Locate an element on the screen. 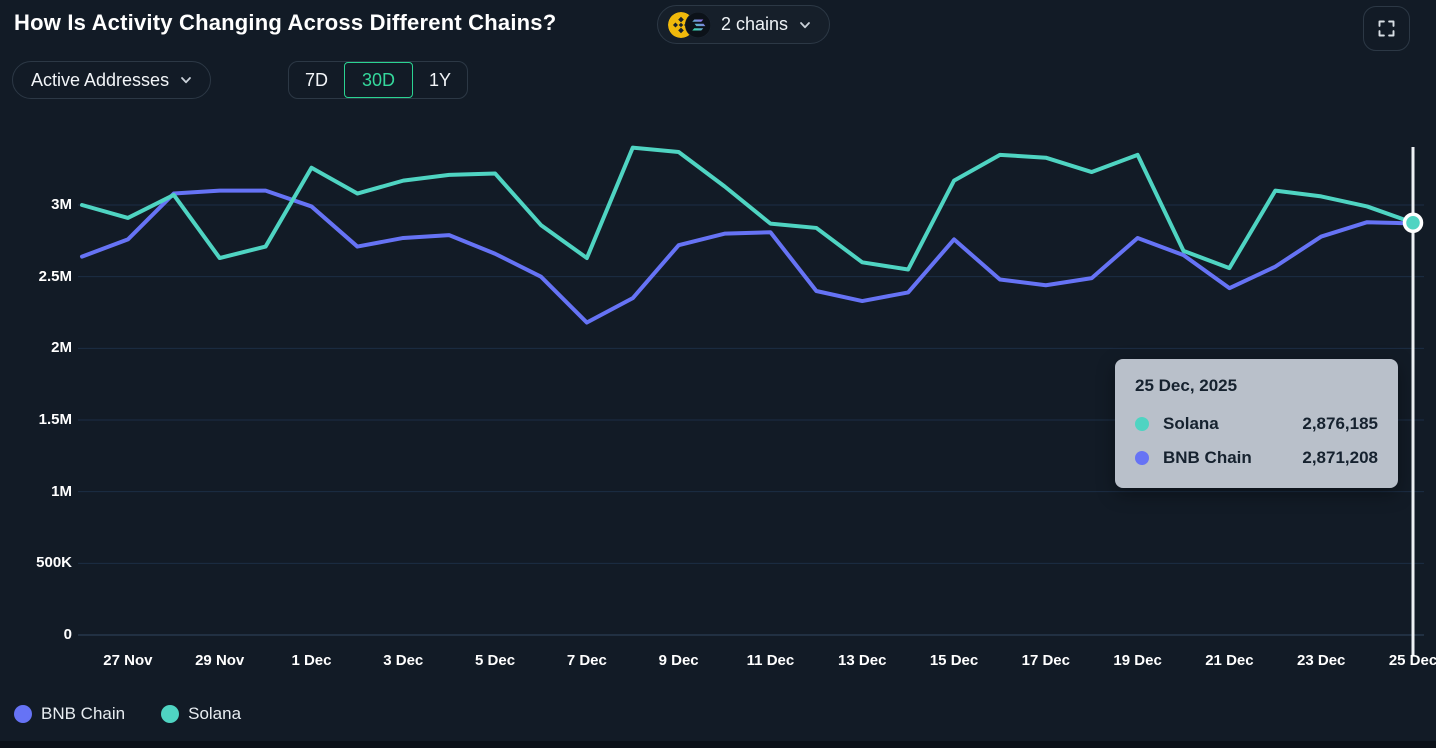  bottom-strip is located at coordinates (718, 744).